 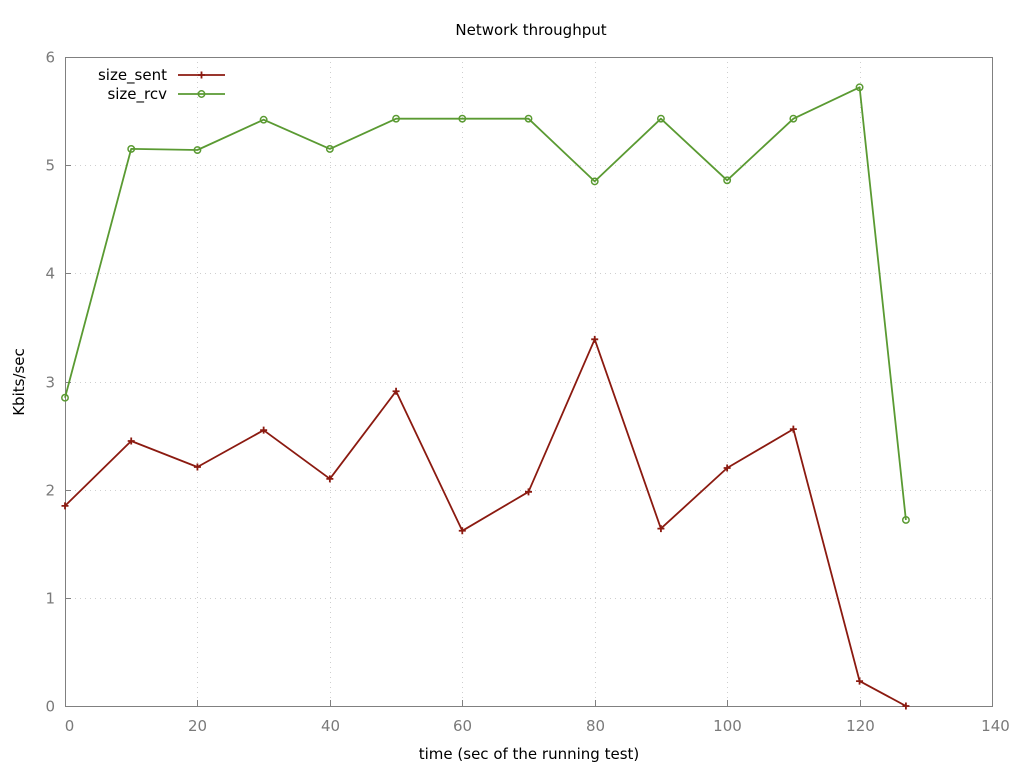 I want to click on y-tick-label: 6, so click(x=50, y=58).